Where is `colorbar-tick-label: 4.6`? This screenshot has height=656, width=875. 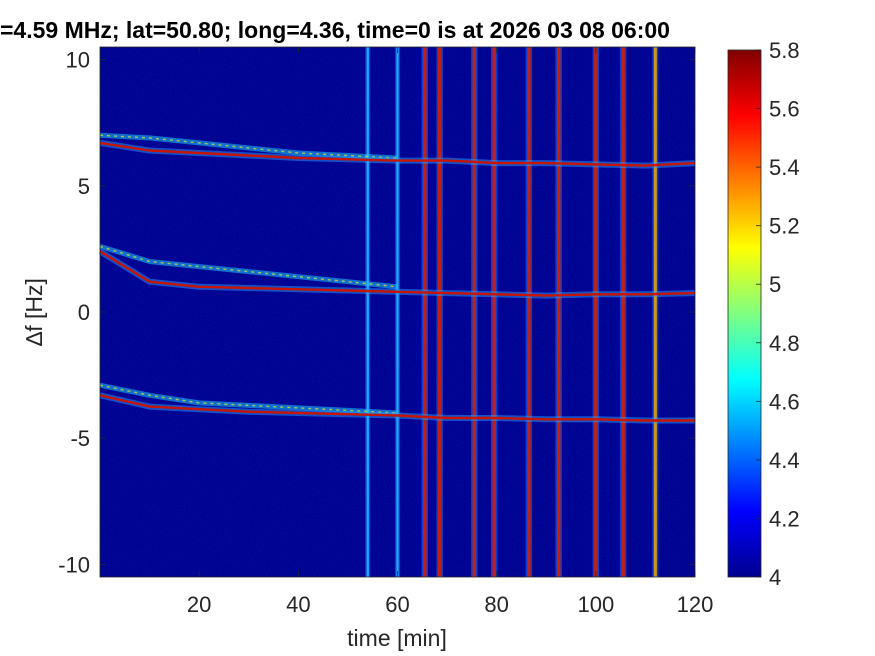 colorbar-tick-label: 4.6 is located at coordinates (784, 401).